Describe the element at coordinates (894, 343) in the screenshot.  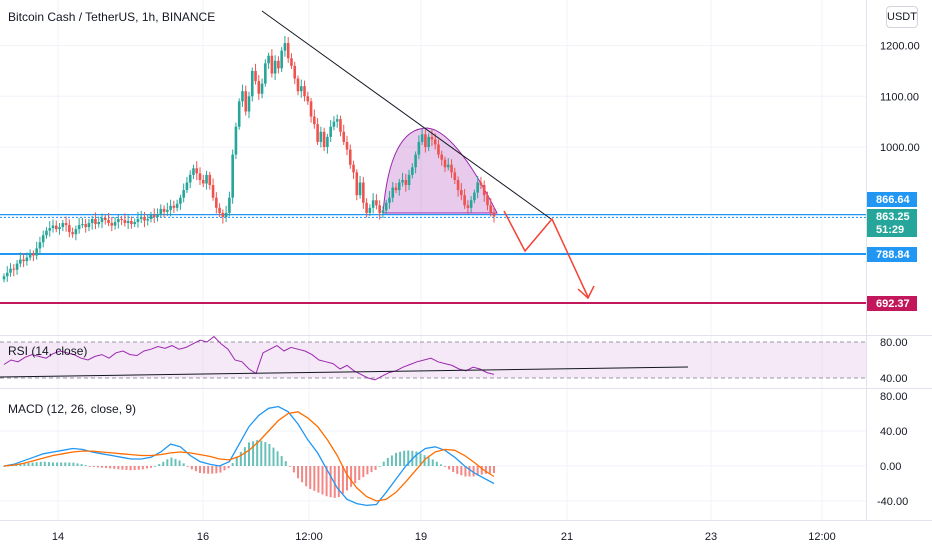
I see `rsi-tick-label: 80.00` at that location.